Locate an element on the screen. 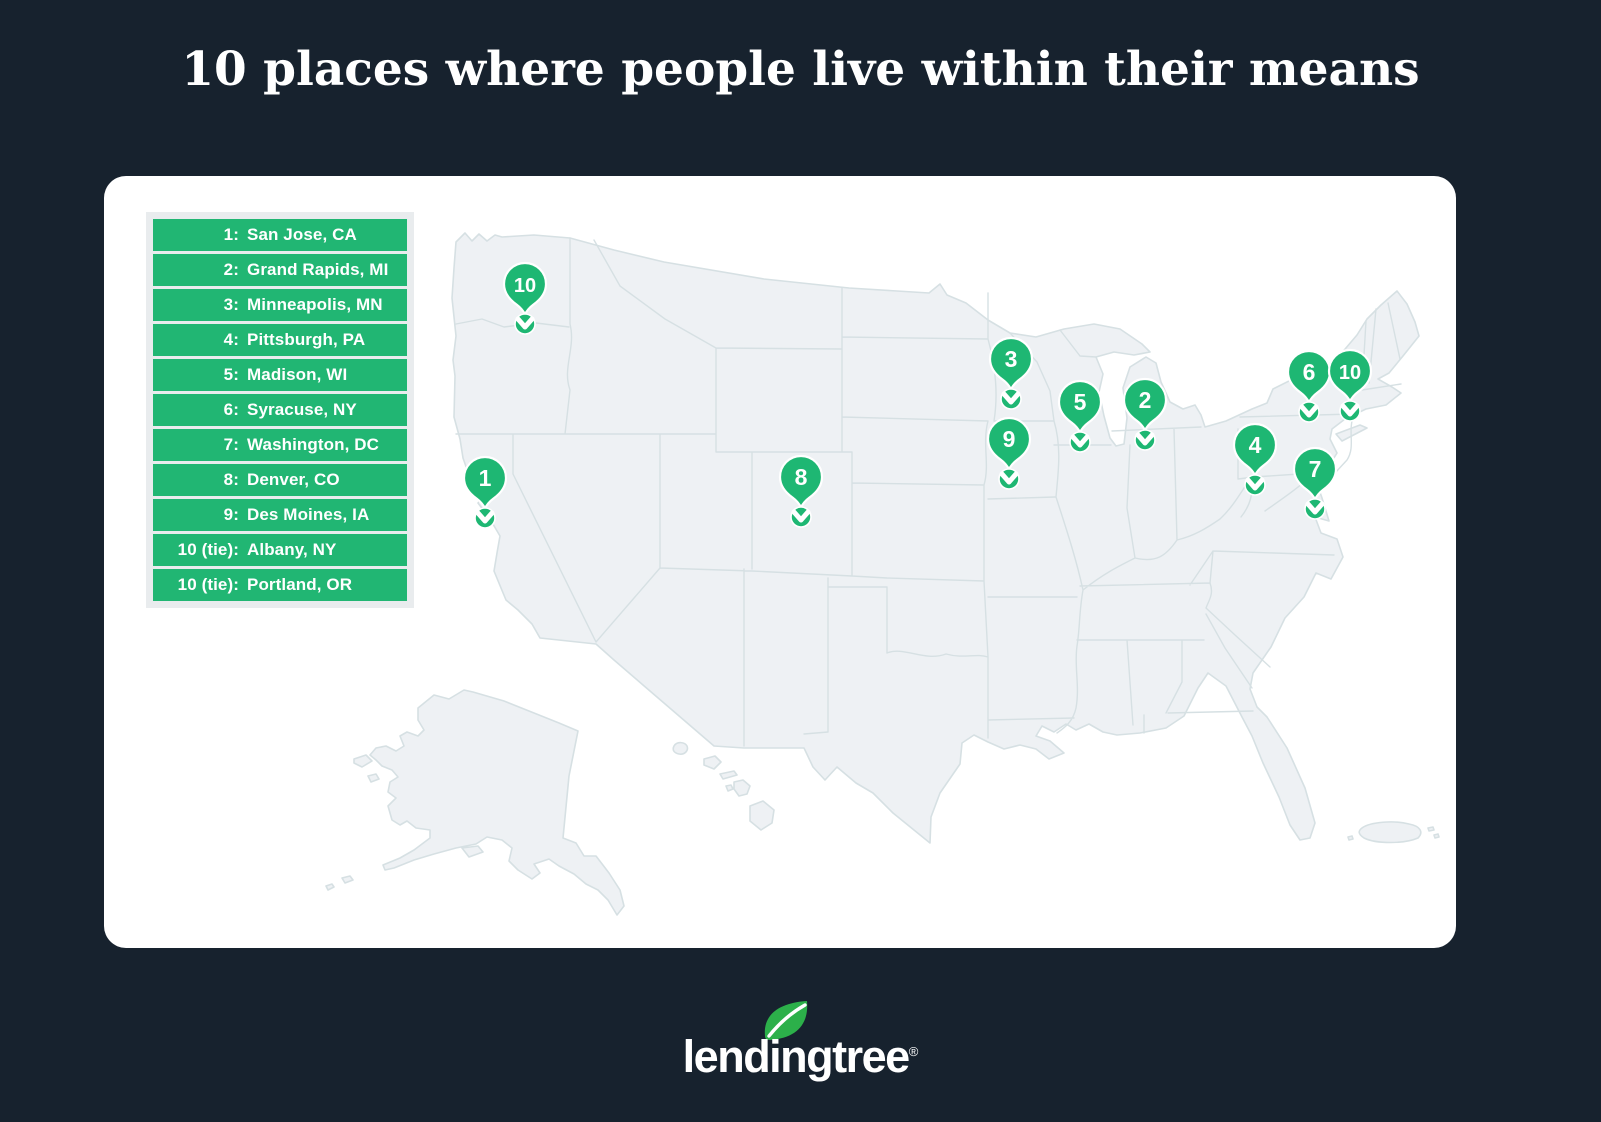 This screenshot has width=1601, height=1122. map-pin-9-des-moines-ia: 9 is located at coordinates (1009, 453).